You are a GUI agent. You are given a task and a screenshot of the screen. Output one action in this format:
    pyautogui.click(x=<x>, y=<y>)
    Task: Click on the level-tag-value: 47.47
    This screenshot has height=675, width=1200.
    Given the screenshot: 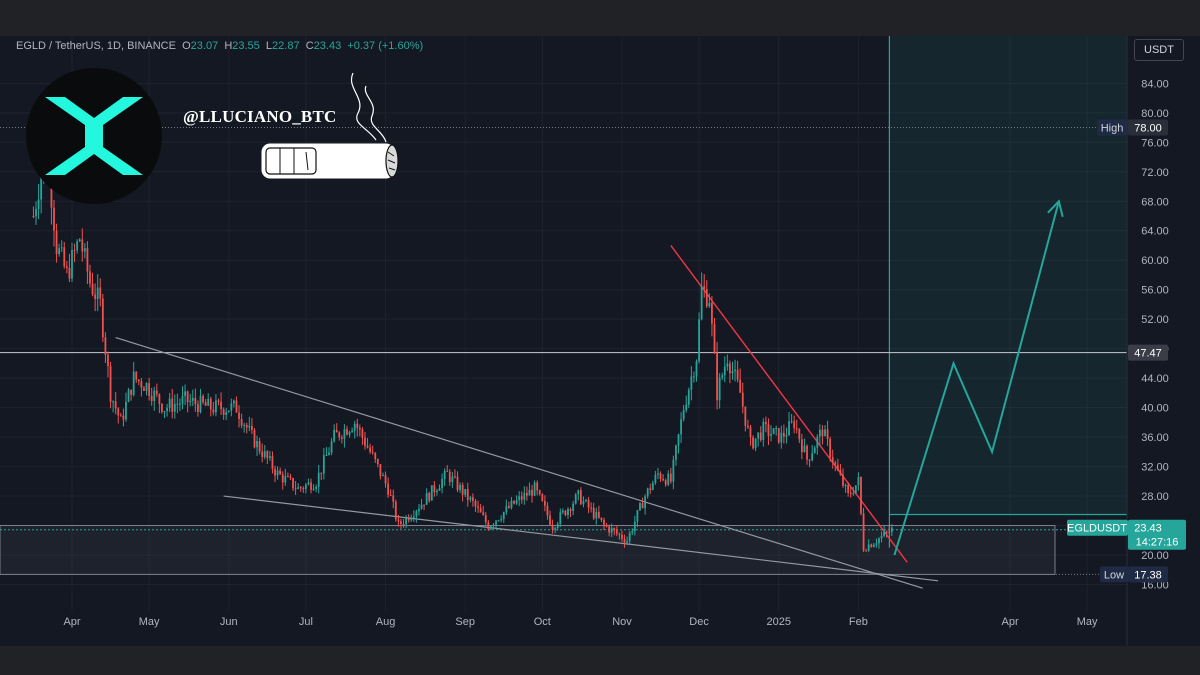 What is the action you would take?
    pyautogui.click(x=1148, y=354)
    